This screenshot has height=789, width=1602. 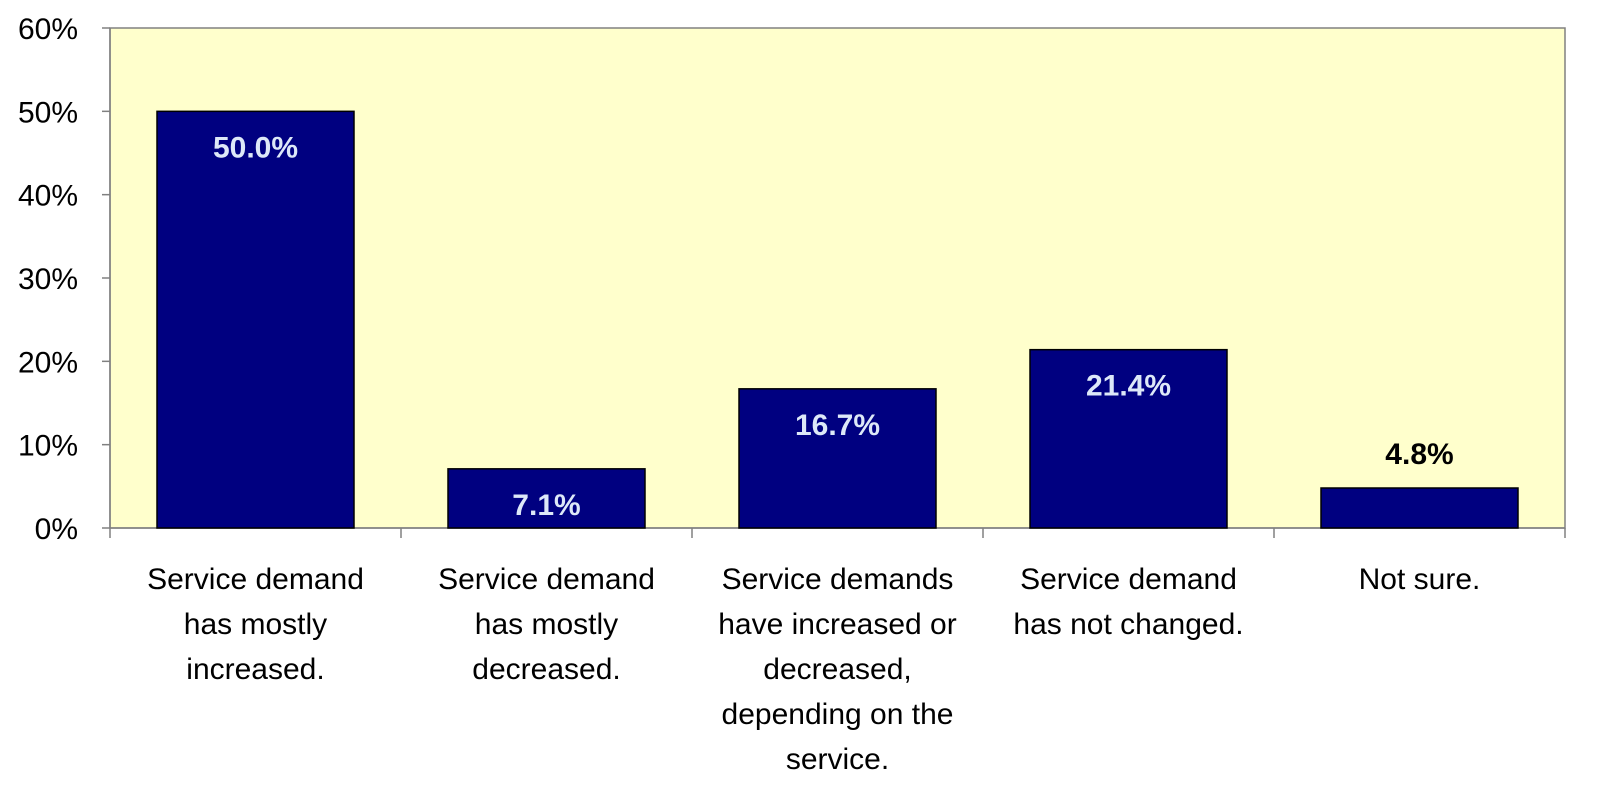 I want to click on x-tick-label: Service demand has mostly decreased., so click(x=546, y=624).